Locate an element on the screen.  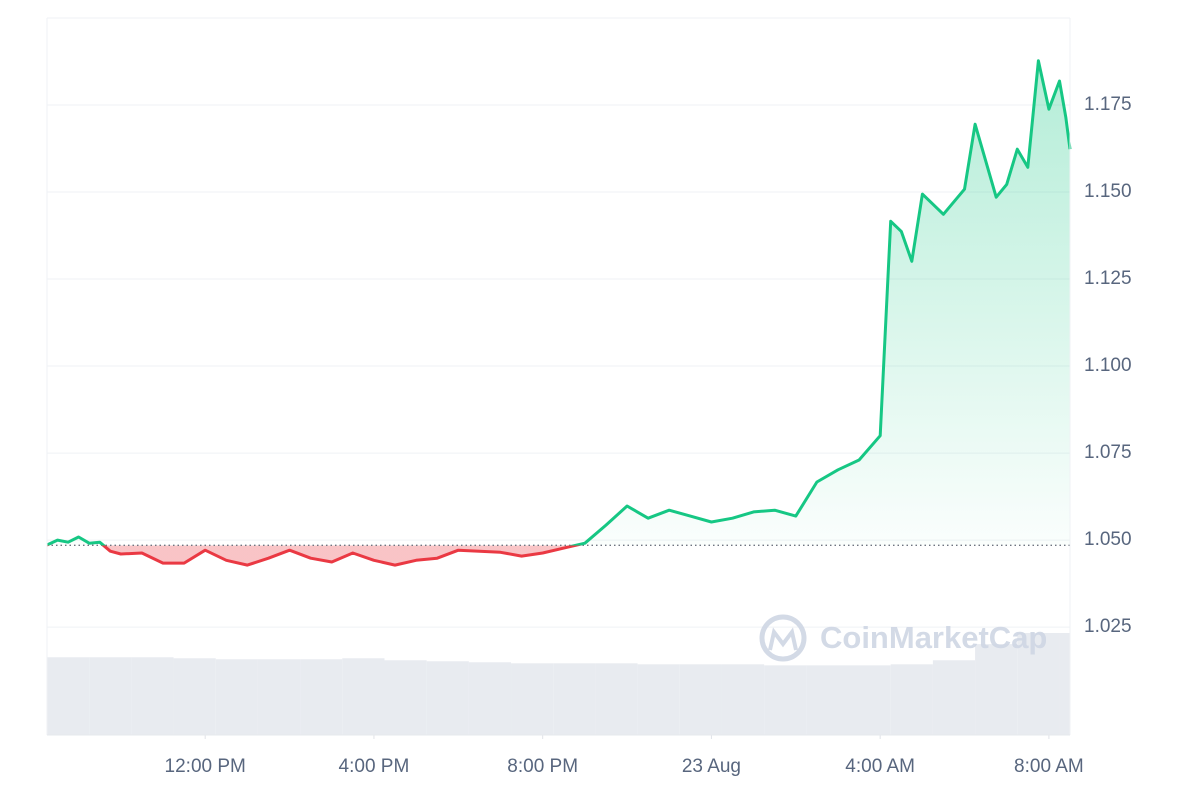
volume-layer is located at coordinates (558, 684).